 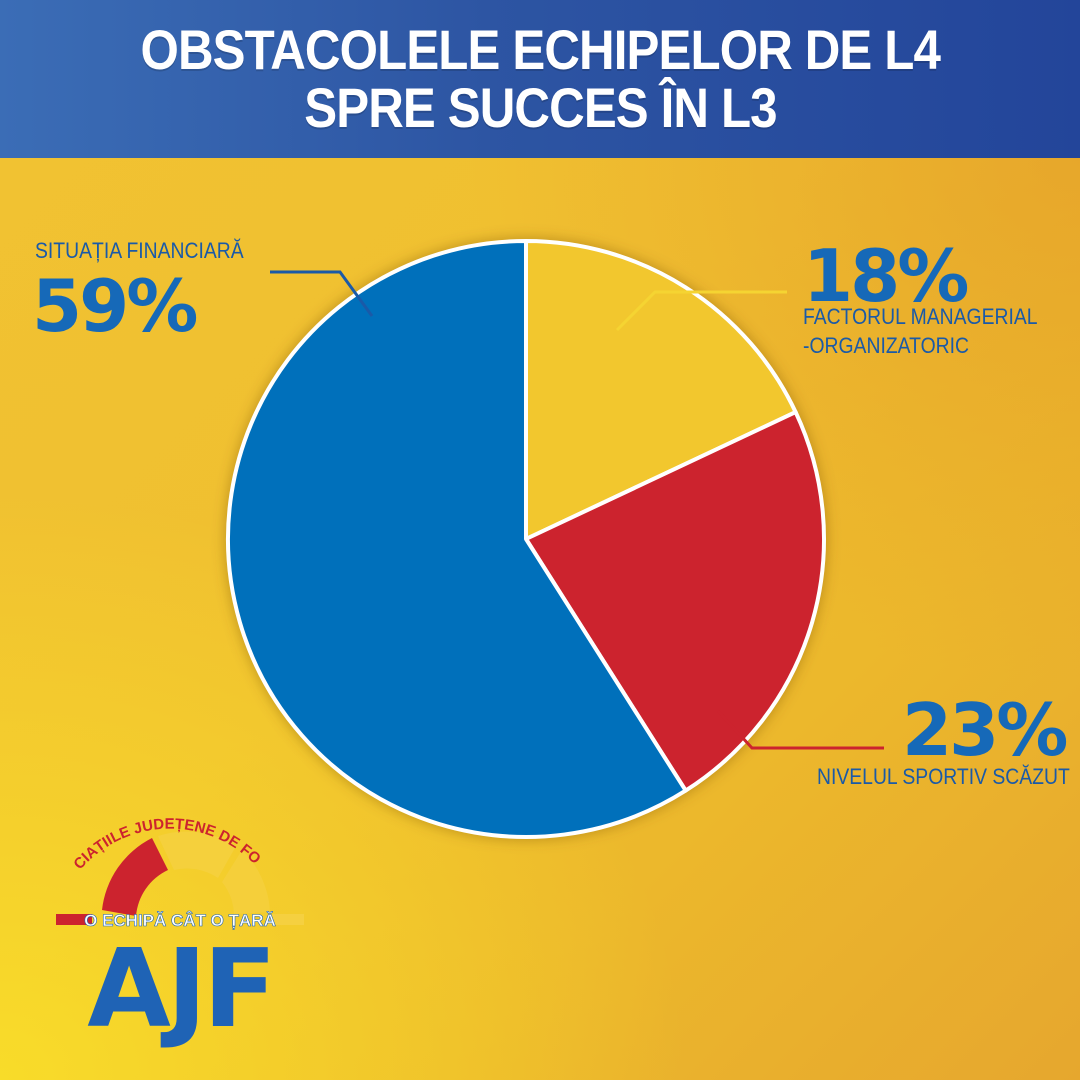 What do you see at coordinates (985, 730) in the screenshot?
I see `label-sport-pct: 23%` at bounding box center [985, 730].